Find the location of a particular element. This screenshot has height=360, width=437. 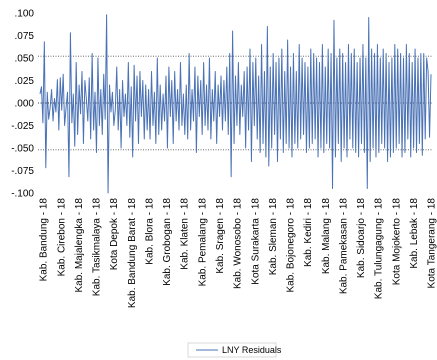

x-tick-label: Kab. Wonosobo - 18 is located at coordinates (238, 243).